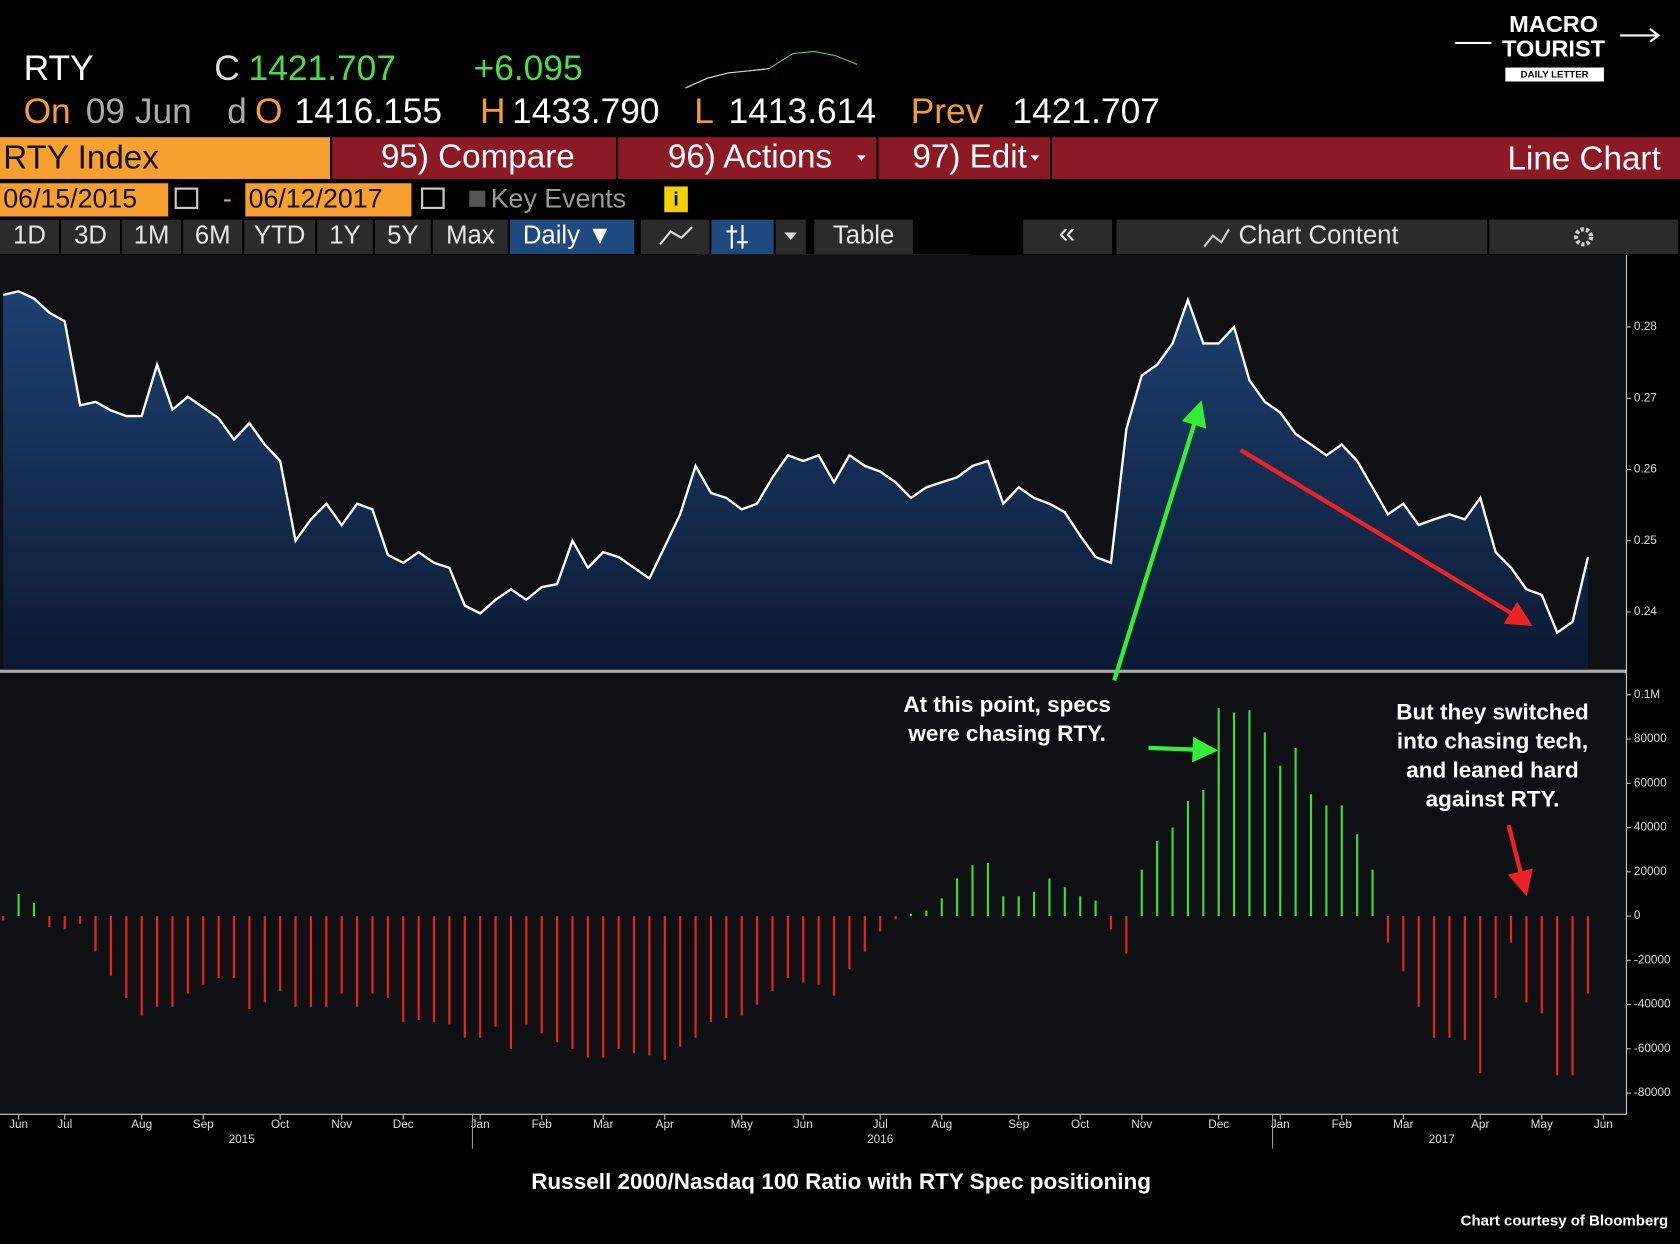 The image size is (1680, 1244). I want to click on quote-date: 09 Jun, so click(139, 111).